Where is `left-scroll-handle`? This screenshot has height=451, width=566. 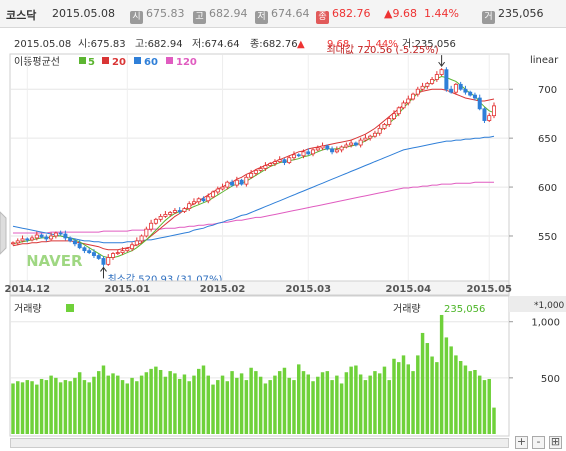
left-scroll-handle is located at coordinates (3, 233).